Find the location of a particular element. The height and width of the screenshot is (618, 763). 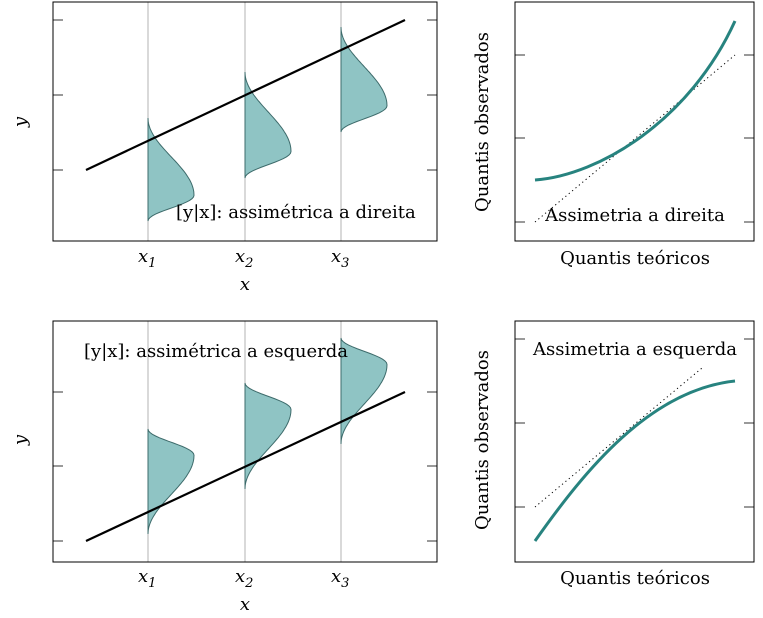

annotation: Assimetria a direita is located at coordinates (634, 215).